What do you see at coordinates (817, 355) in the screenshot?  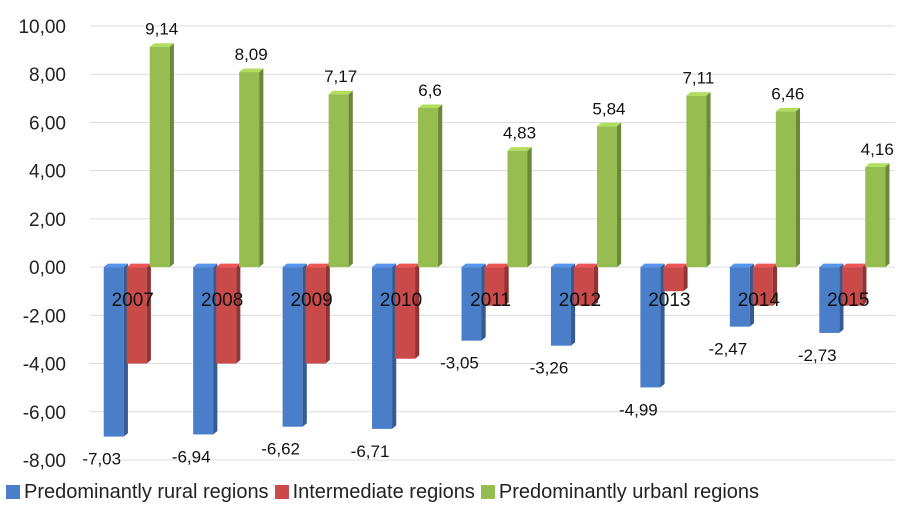 I see `data-label-rural: -2,73` at bounding box center [817, 355].